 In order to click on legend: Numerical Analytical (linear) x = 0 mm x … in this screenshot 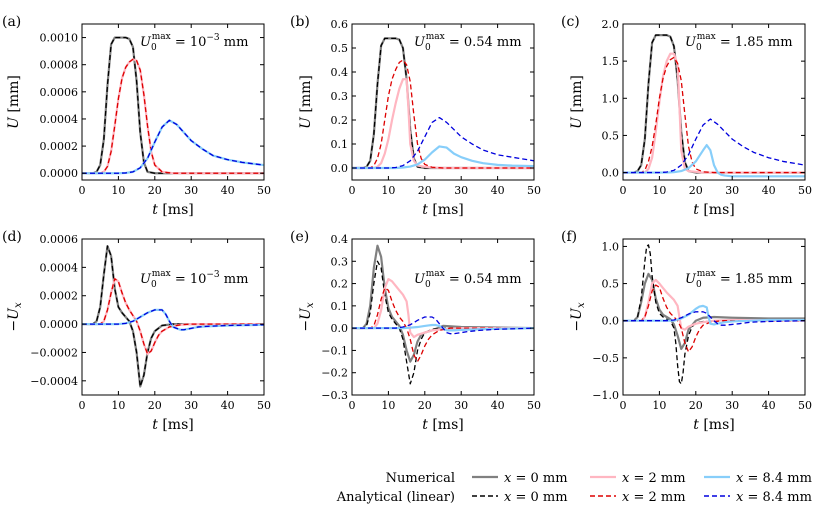, I will do `click(574, 488)`.